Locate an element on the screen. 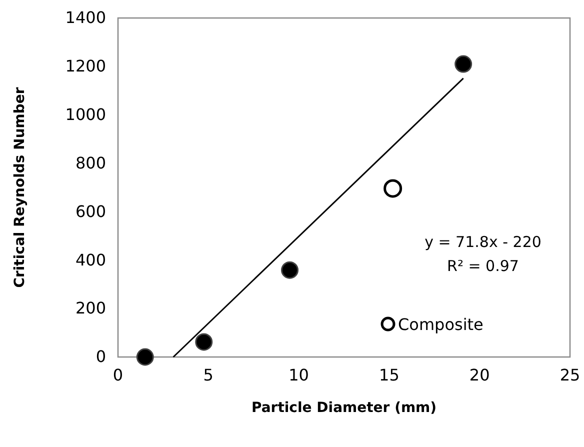 This screenshot has width=584, height=447. annotation: R² = 0.97 is located at coordinates (483, 266).